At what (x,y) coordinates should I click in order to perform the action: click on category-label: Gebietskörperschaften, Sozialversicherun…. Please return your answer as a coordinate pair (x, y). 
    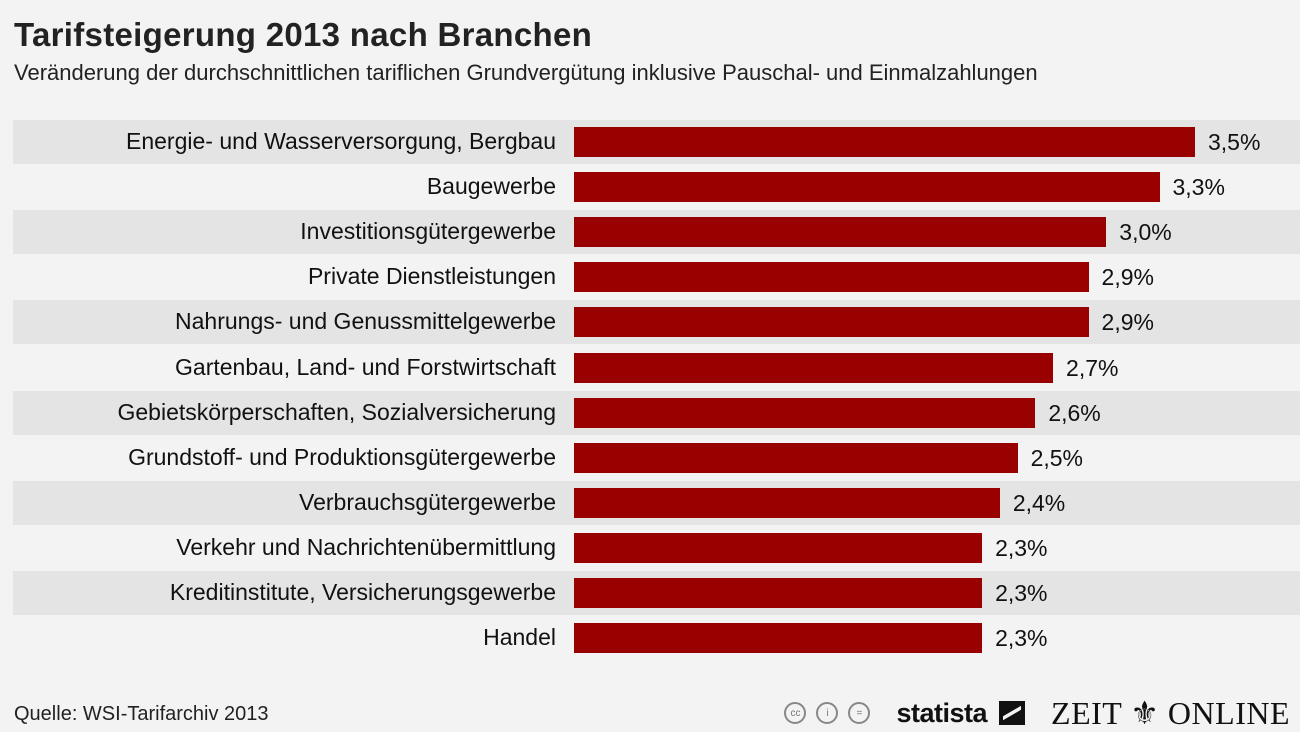
    Looking at the image, I should click on (336, 411).